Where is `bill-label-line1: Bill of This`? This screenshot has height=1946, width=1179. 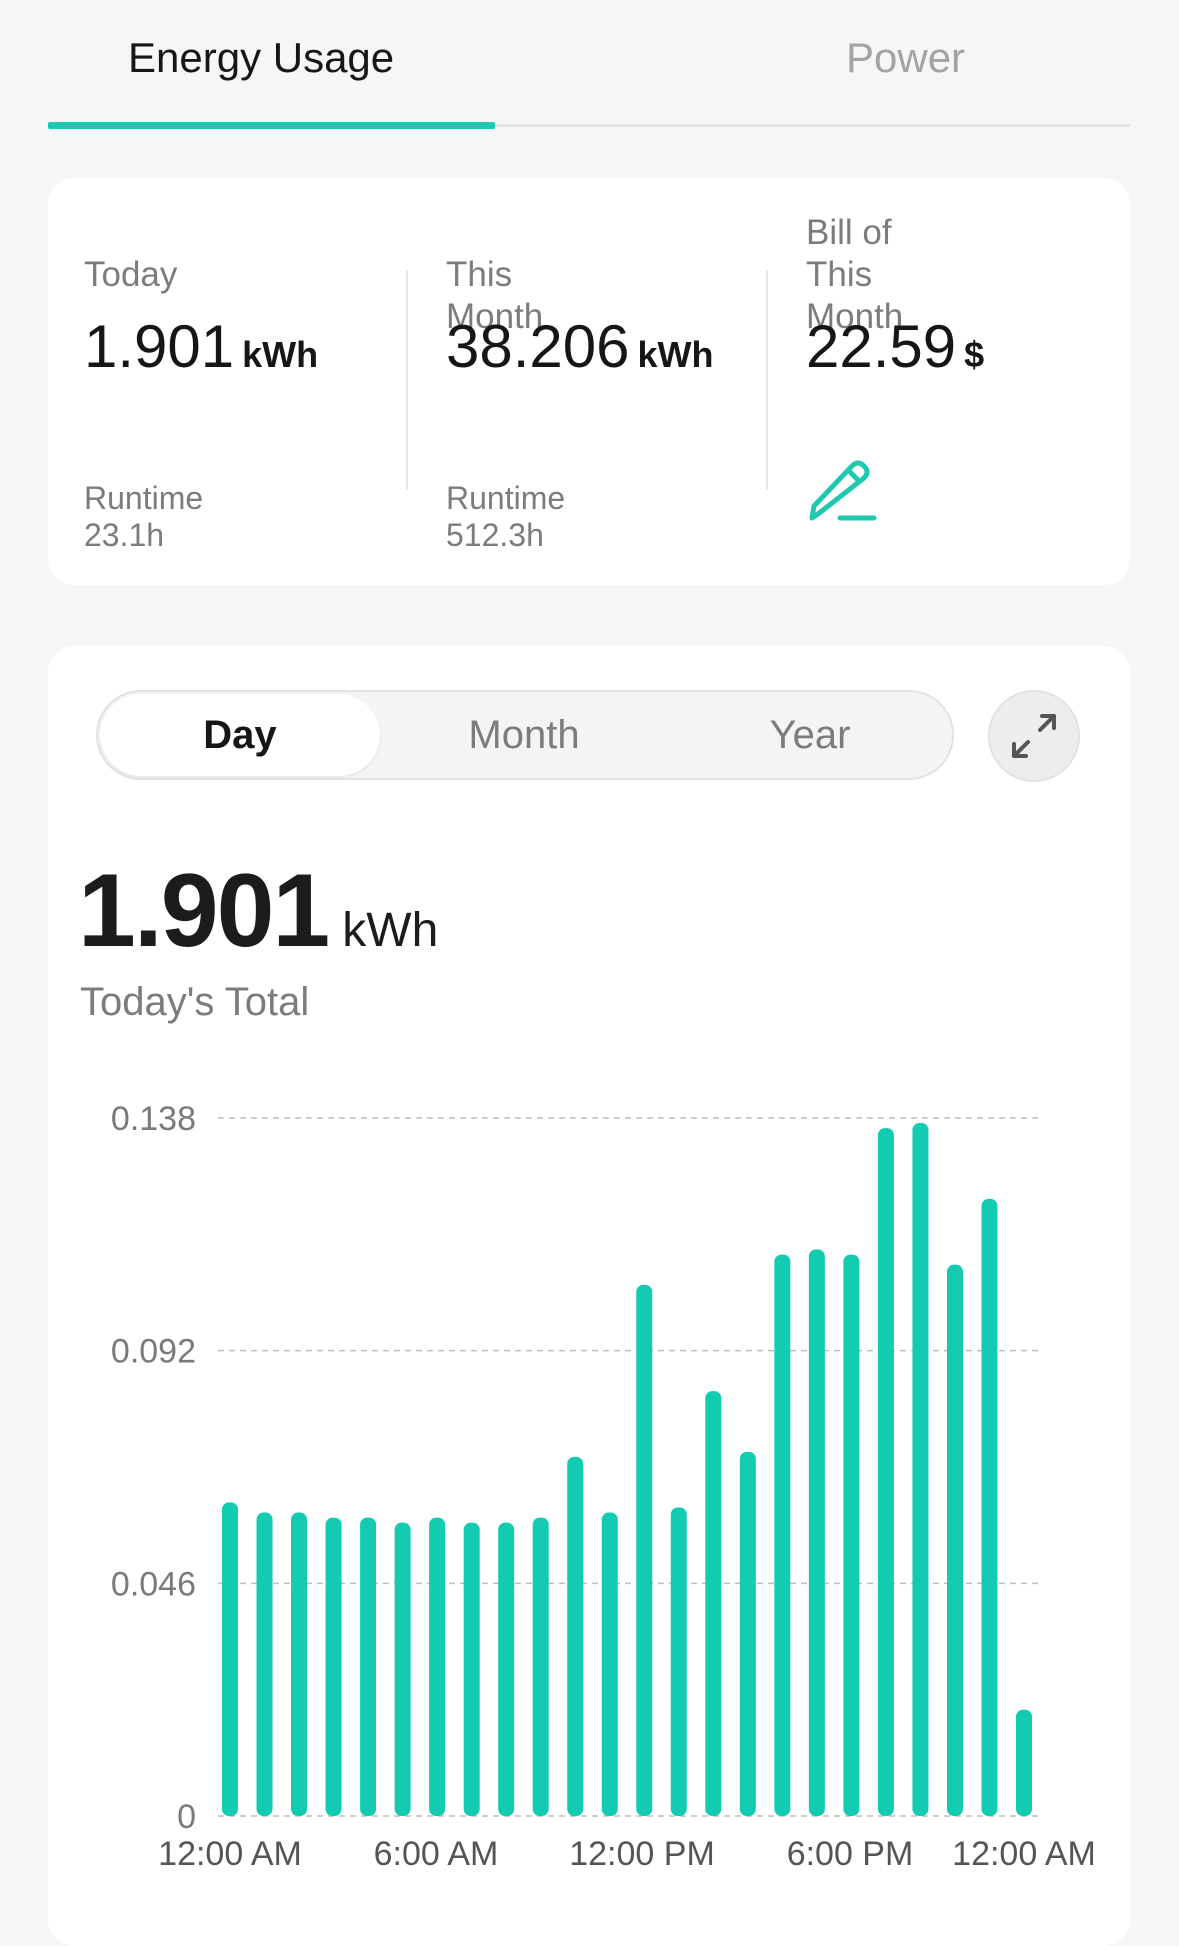
bill-label-line1: Bill of This is located at coordinates (849, 253).